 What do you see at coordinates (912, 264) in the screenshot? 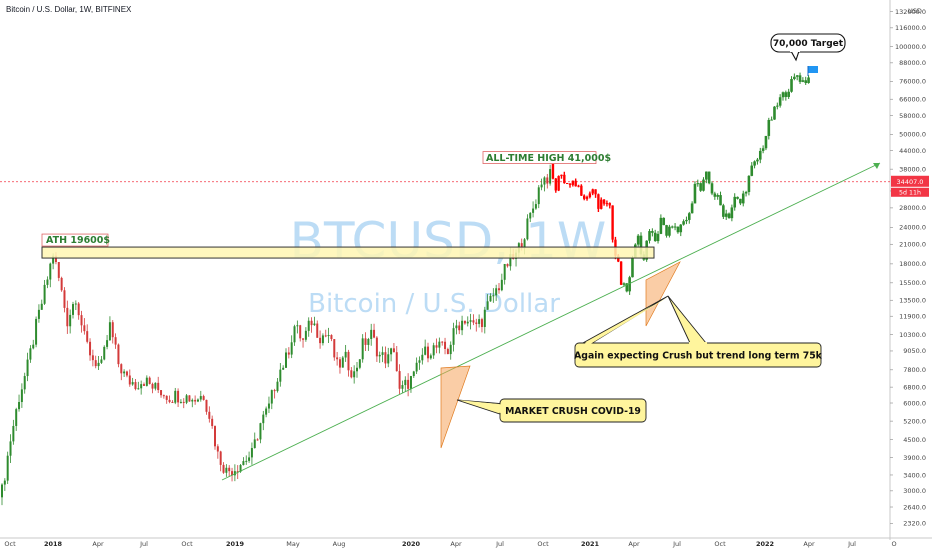
I see `y-tick-label: 18000.0` at bounding box center [912, 264].